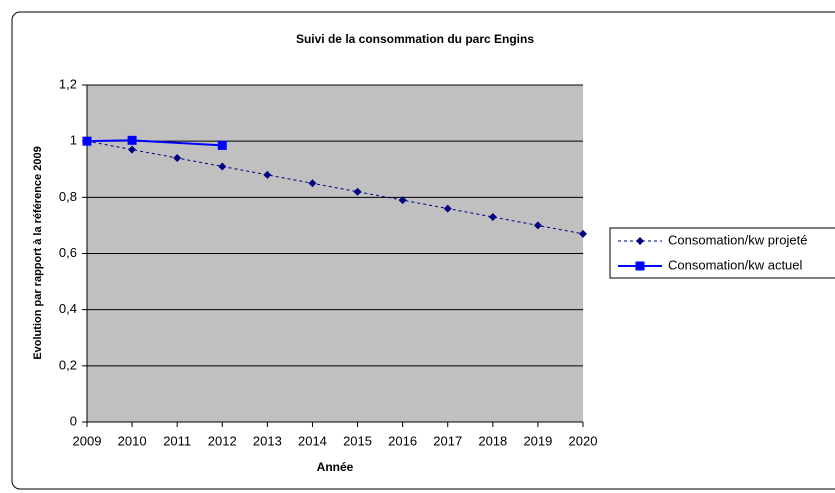  I want to click on x-tick-label: 2013, so click(267, 440).